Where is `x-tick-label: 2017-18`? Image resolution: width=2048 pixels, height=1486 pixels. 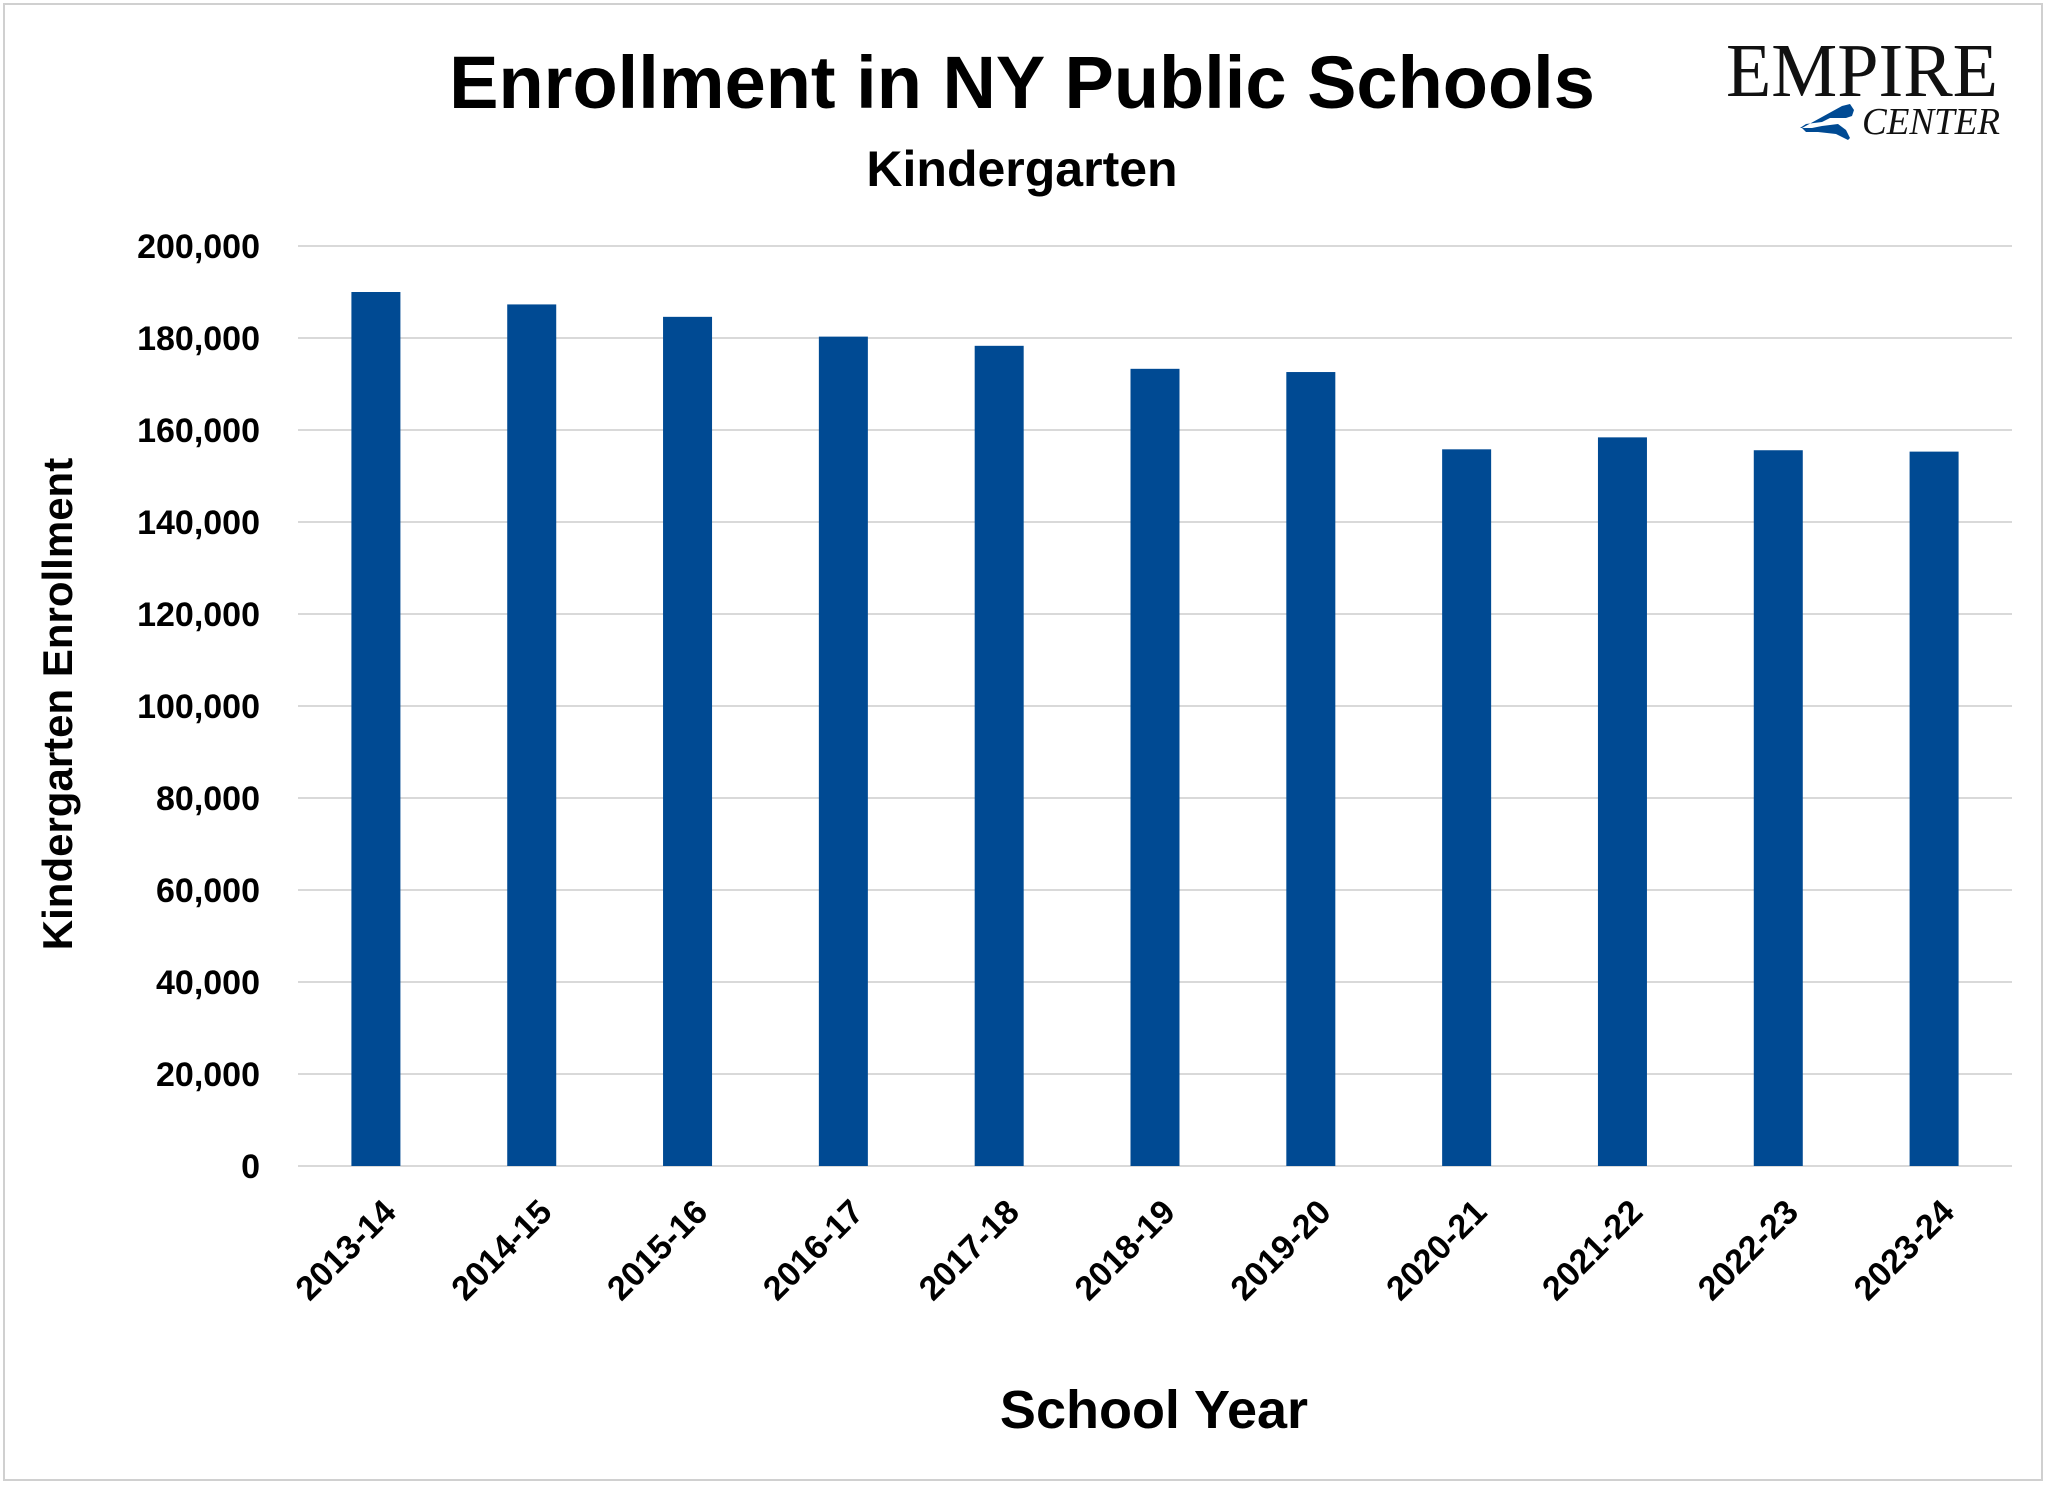 x-tick-label: 2017-18 is located at coordinates (969, 1250).